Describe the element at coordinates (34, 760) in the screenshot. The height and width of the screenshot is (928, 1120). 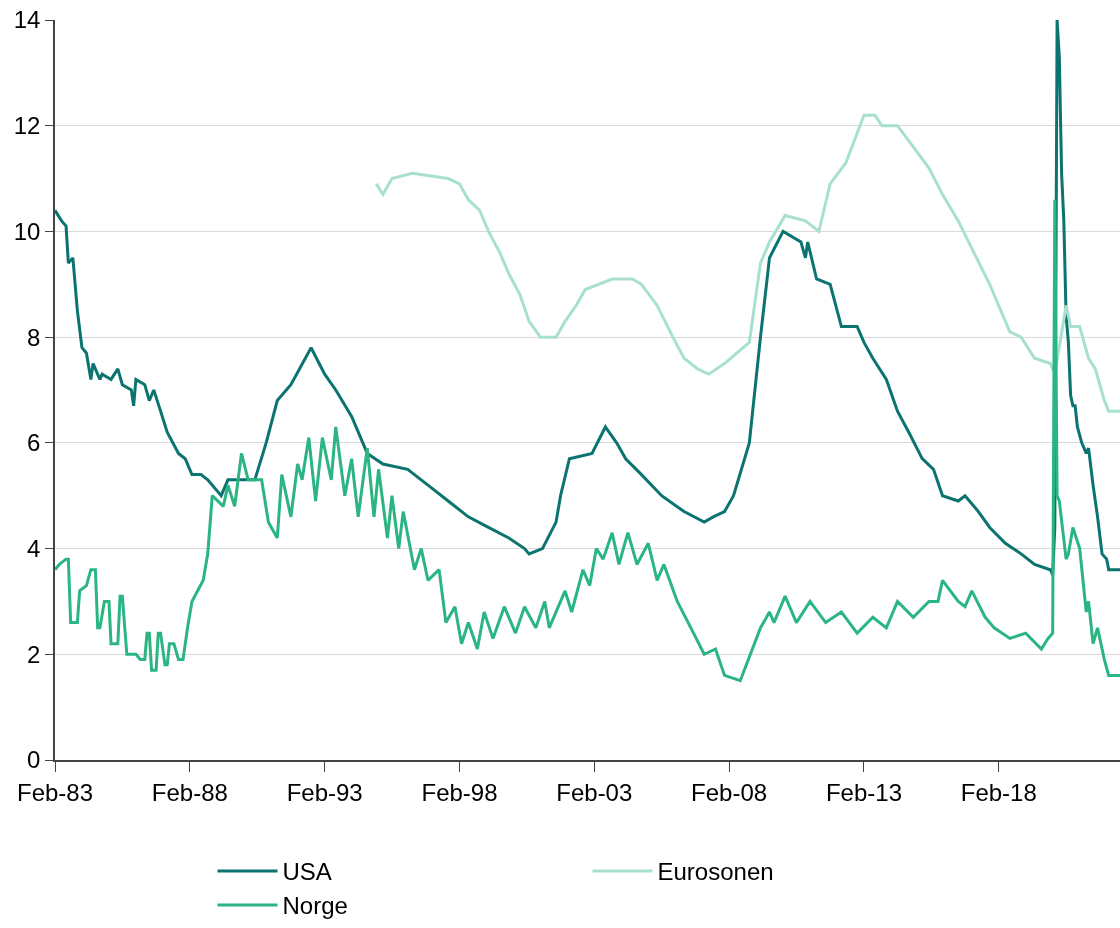
I see `y-tick-label: 0` at that location.